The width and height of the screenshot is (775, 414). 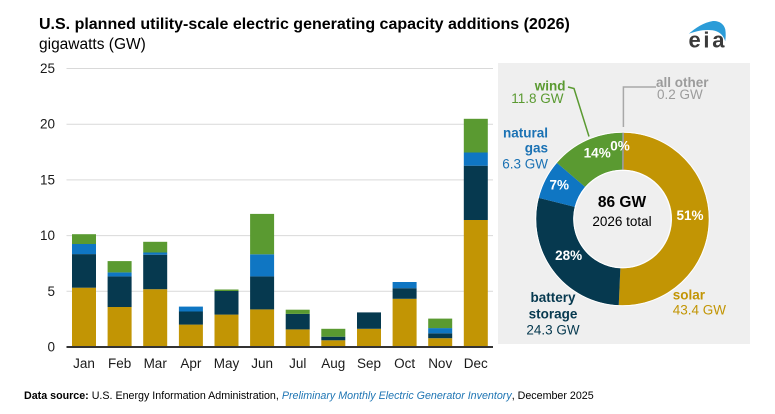 I want to click on svg-text: Jan, so click(x=84, y=363).